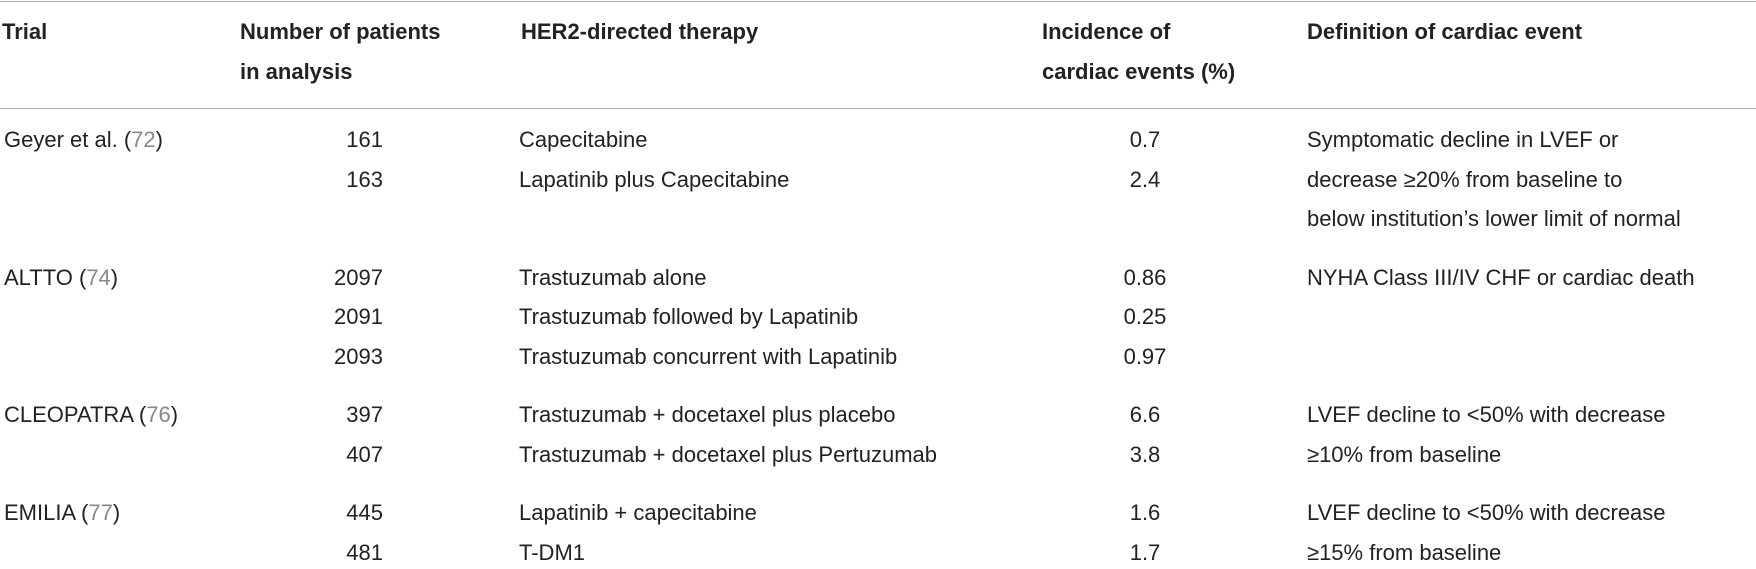  What do you see at coordinates (1501, 277) in the screenshot?
I see `definition-cell: NYHA Class III/IV CHF or cardiac death` at bounding box center [1501, 277].